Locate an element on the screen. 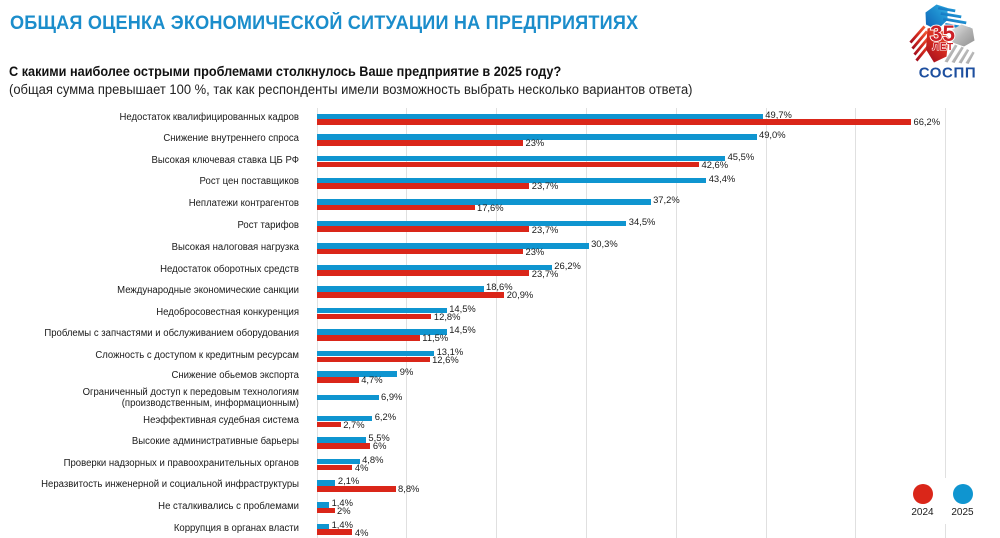 This screenshot has height=538, width=1000. svg-text: СОСПП is located at coordinates (948, 73).